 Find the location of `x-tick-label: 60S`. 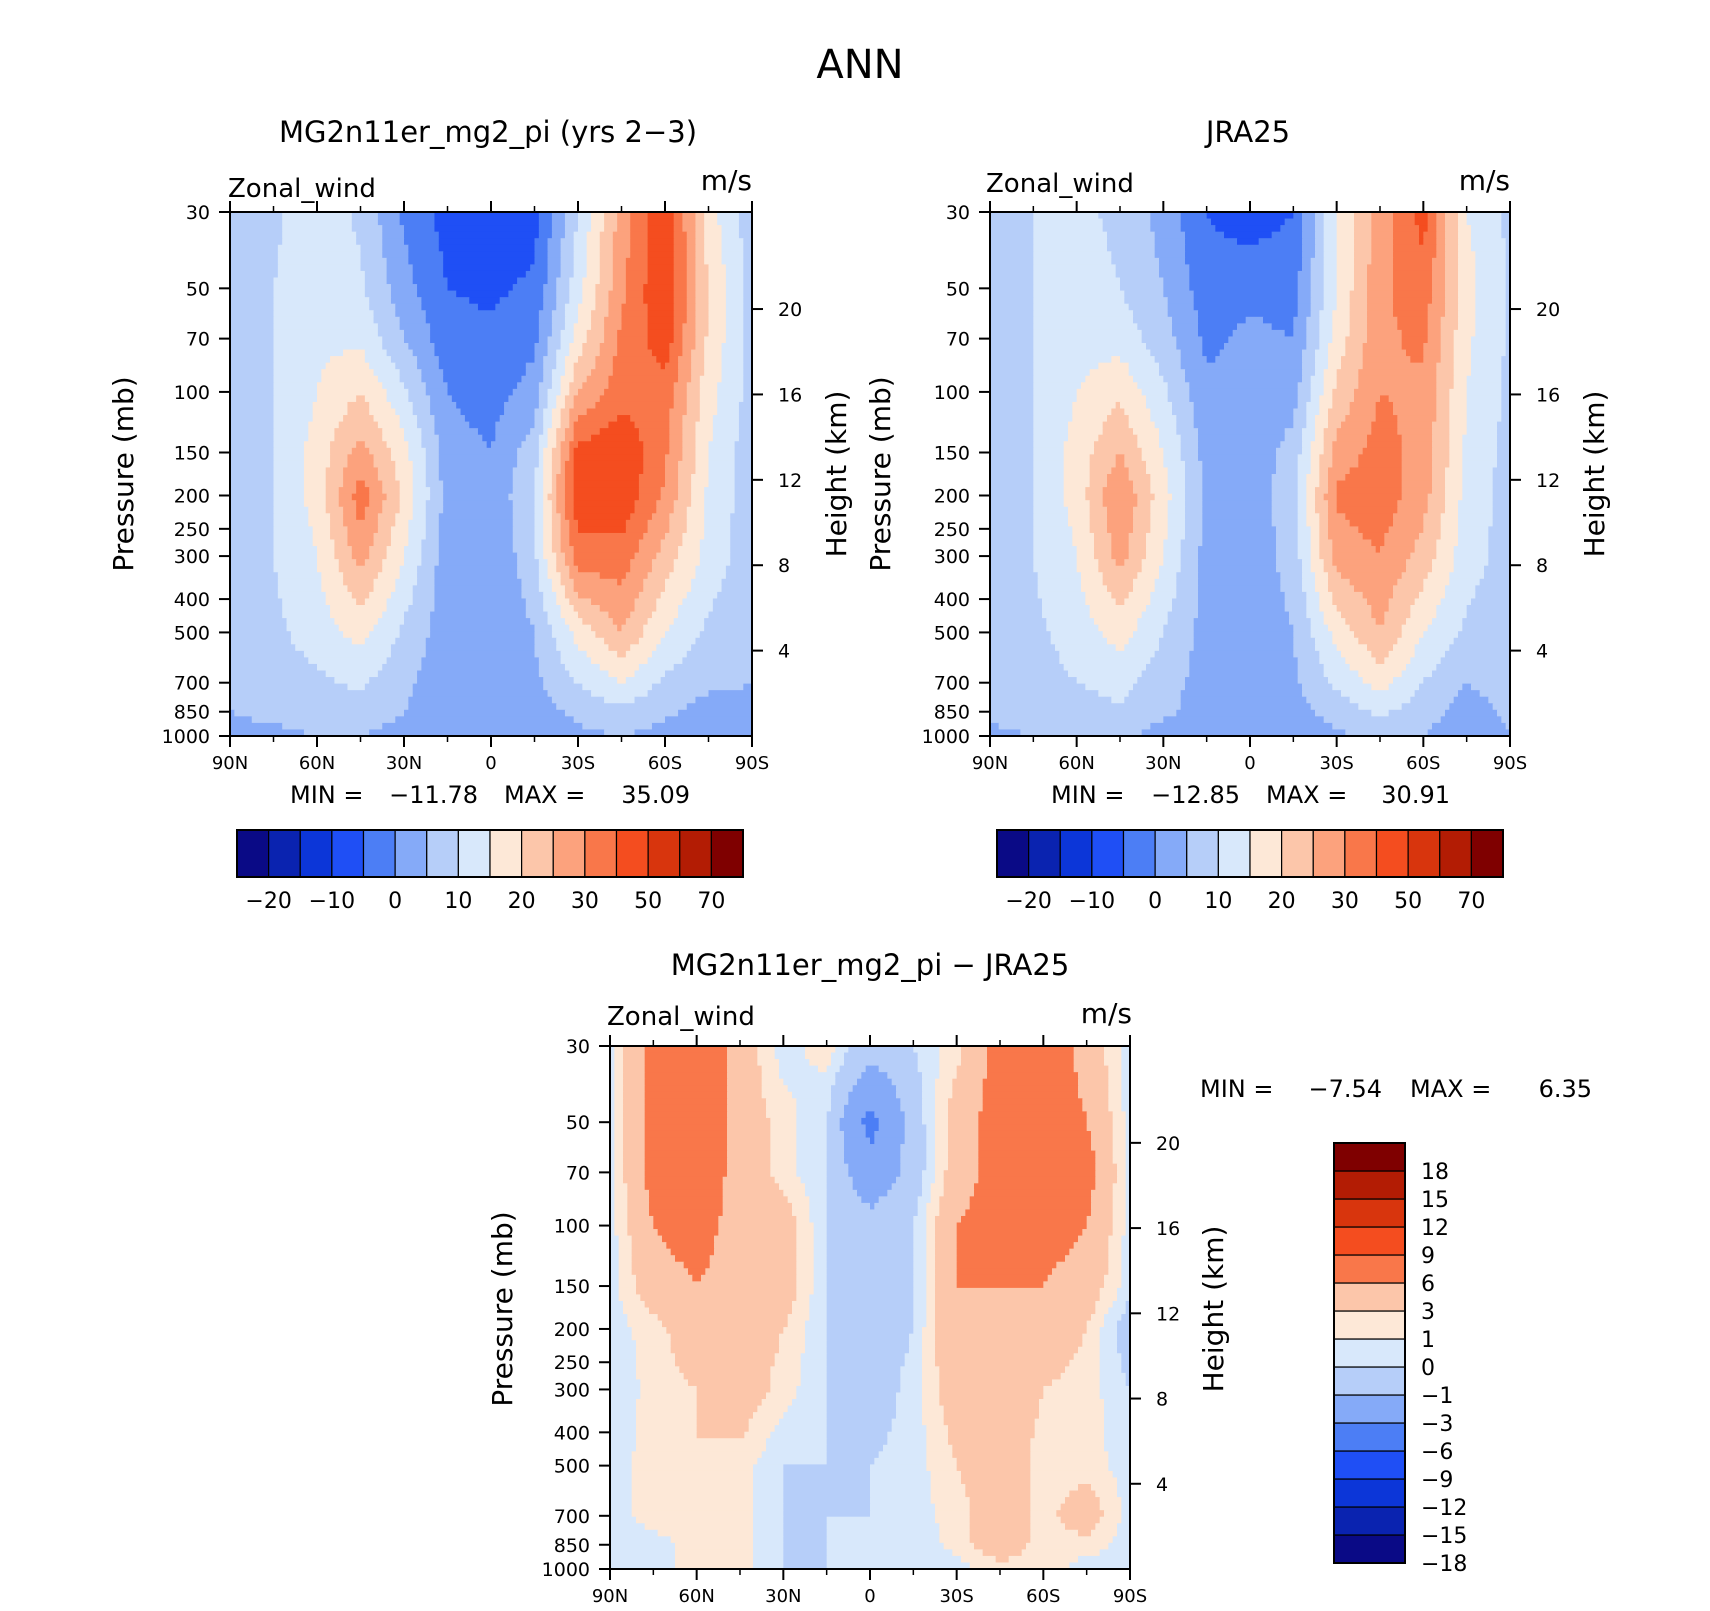

x-tick-label: 60S is located at coordinates (1423, 763).